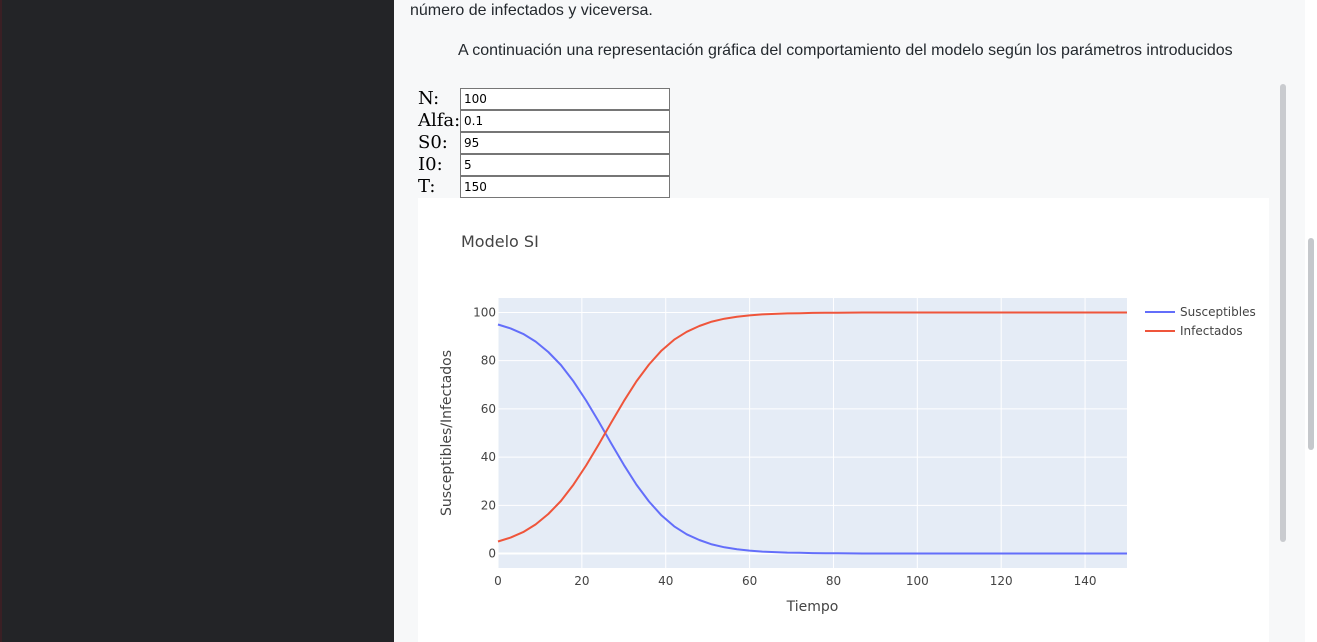  What do you see at coordinates (433, 142) in the screenshot?
I see `label-s0: S0:` at bounding box center [433, 142].